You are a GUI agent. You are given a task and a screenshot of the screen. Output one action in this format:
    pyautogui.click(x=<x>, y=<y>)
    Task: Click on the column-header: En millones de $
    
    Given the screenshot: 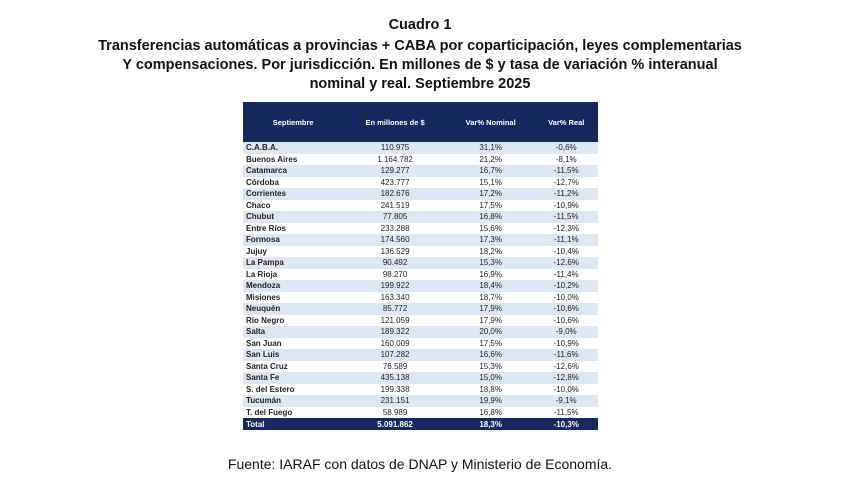 What is the action you would take?
    pyautogui.click(x=395, y=122)
    